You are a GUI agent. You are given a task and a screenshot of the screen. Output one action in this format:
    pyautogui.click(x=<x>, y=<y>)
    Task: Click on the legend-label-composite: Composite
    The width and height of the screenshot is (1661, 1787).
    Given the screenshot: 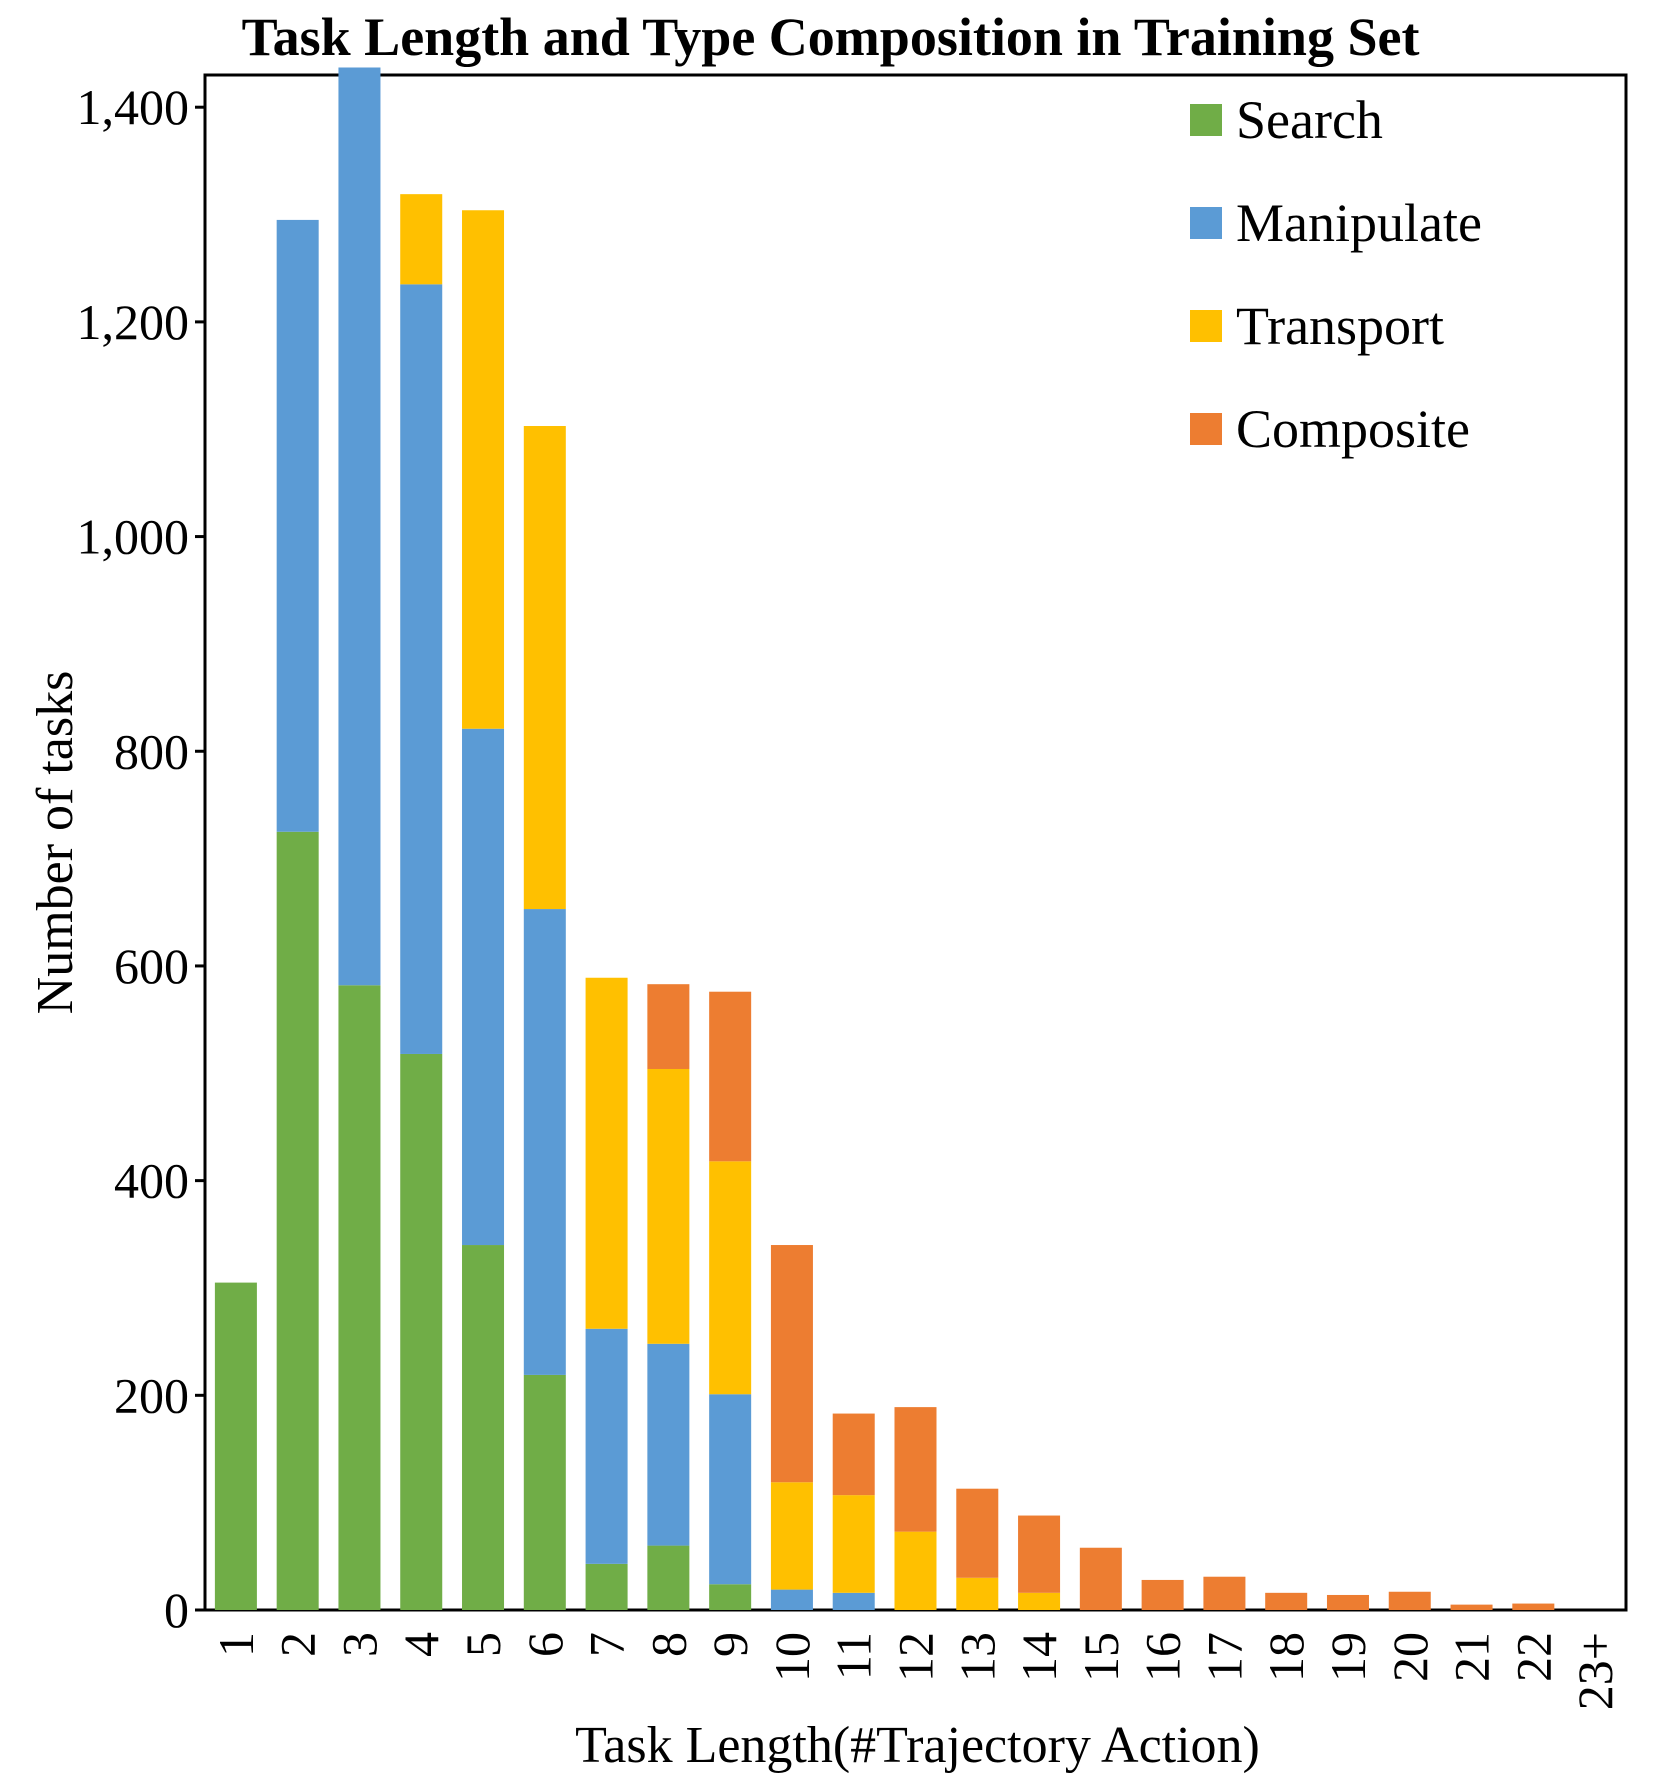 What is the action you would take?
    pyautogui.click(x=1353, y=429)
    